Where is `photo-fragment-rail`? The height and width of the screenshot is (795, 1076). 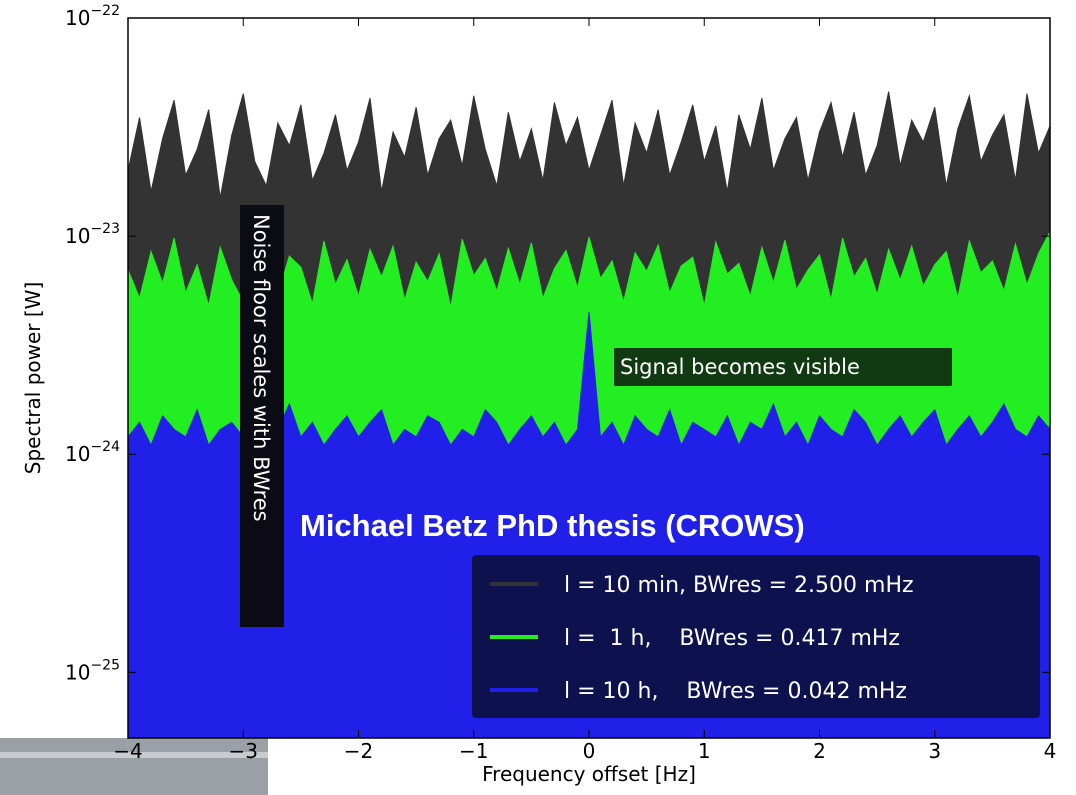
photo-fragment-rail is located at coordinates (134, 755).